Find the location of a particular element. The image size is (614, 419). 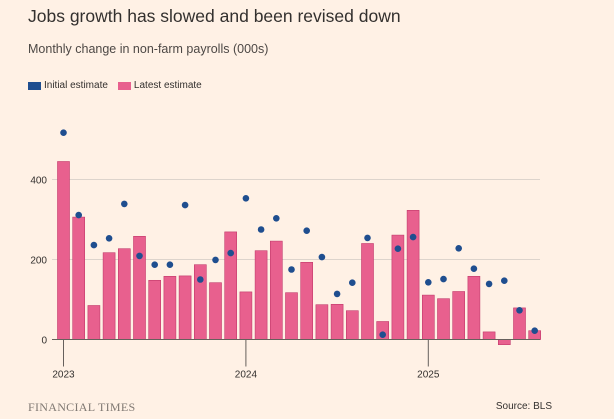

legend-label-initial: Initial estimate is located at coordinates (76, 85).